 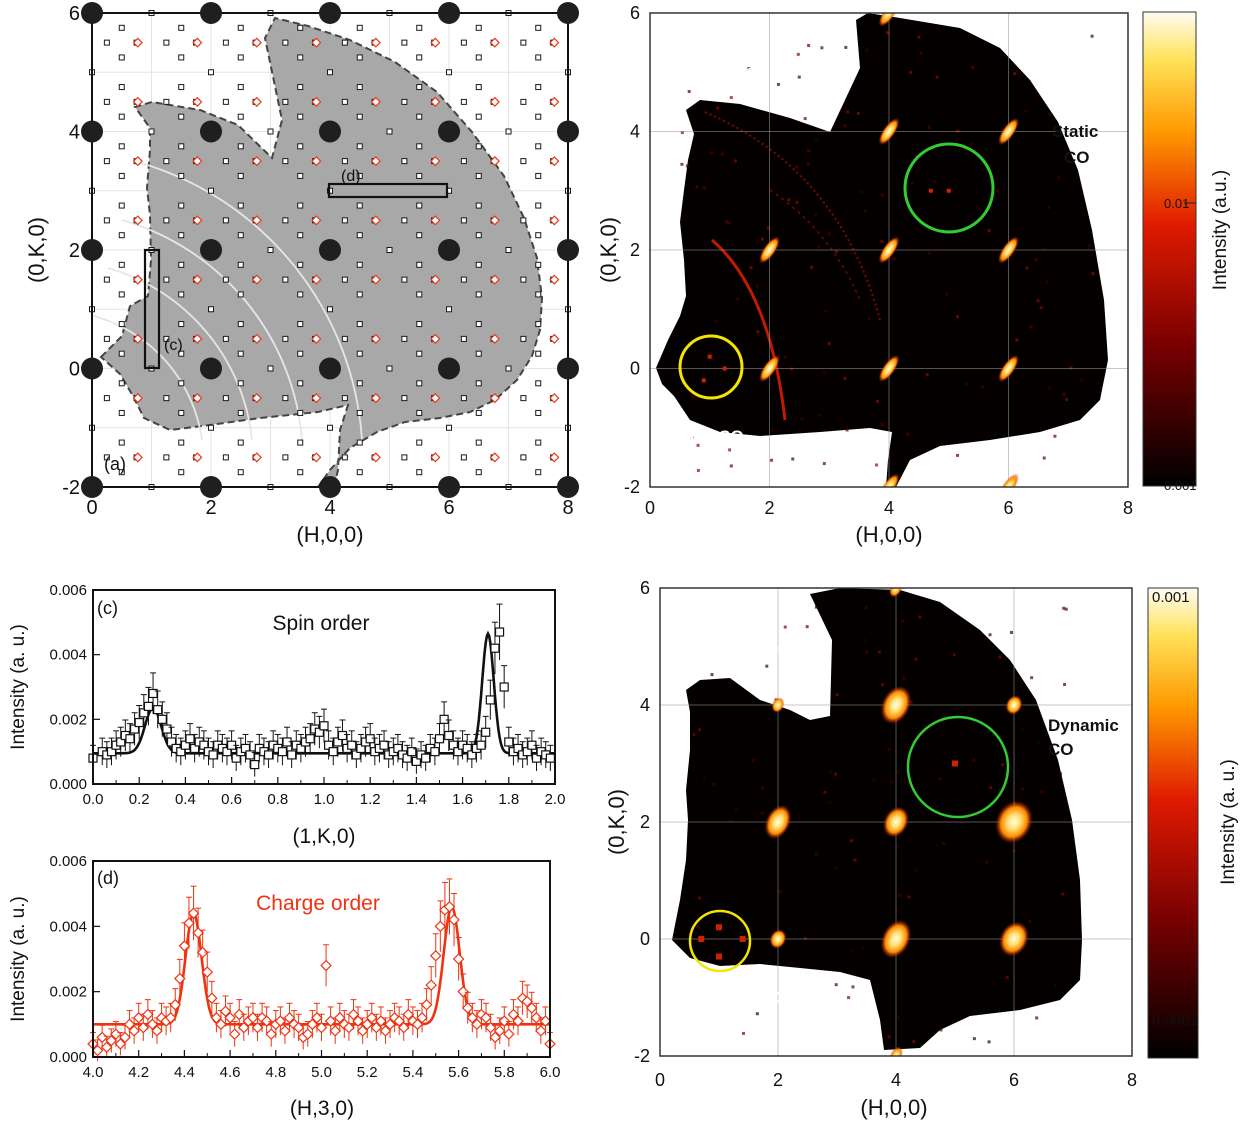 I want to click on panel-e-so-circle, so click(x=720, y=941).